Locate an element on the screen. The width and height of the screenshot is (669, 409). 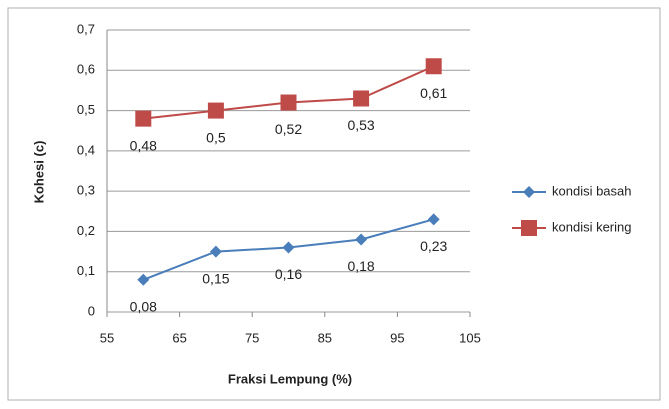
data-label: 0,08 is located at coordinates (143, 306).